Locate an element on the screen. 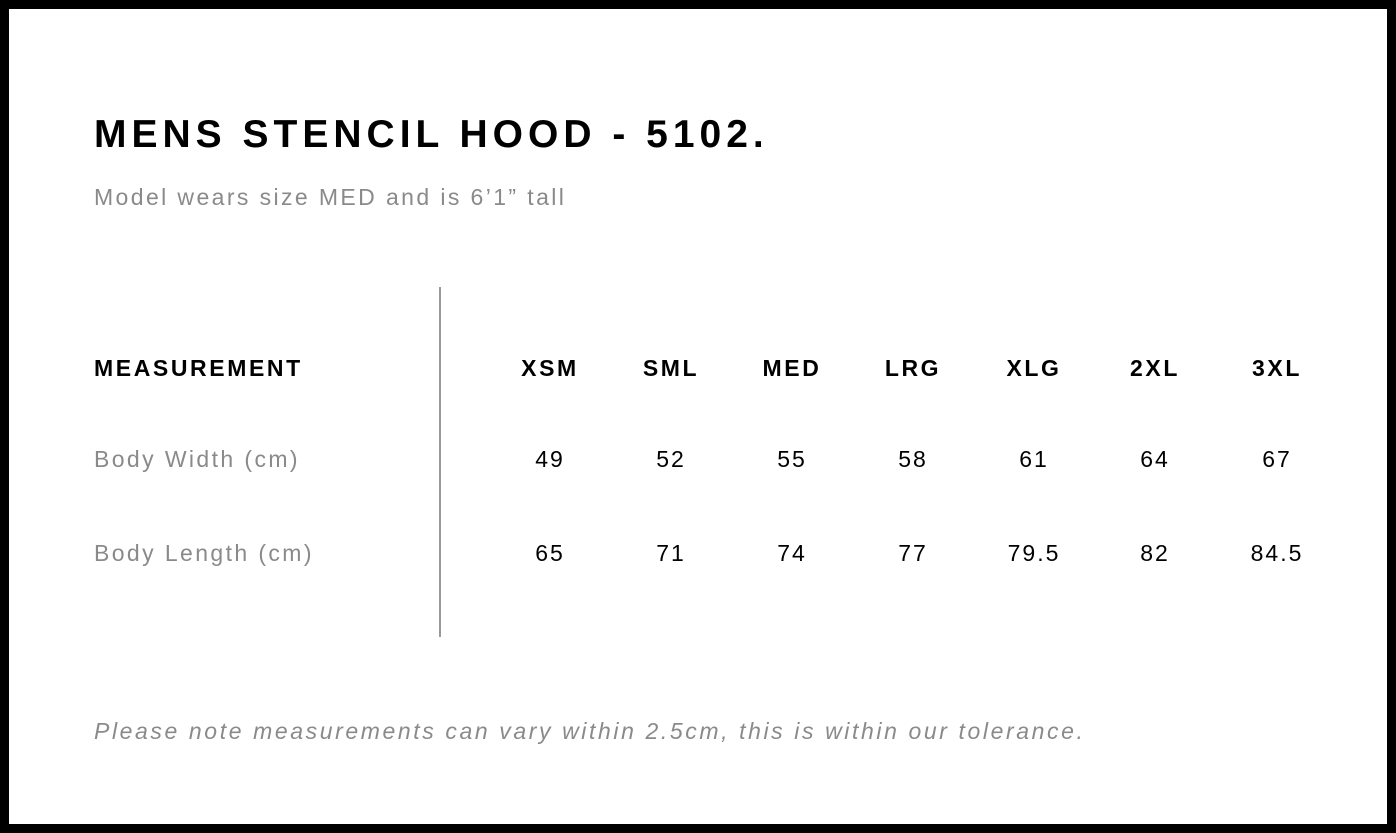 Image resolution: width=1396 pixels, height=833 pixels. table-cell: 64 is located at coordinates (1155, 459).